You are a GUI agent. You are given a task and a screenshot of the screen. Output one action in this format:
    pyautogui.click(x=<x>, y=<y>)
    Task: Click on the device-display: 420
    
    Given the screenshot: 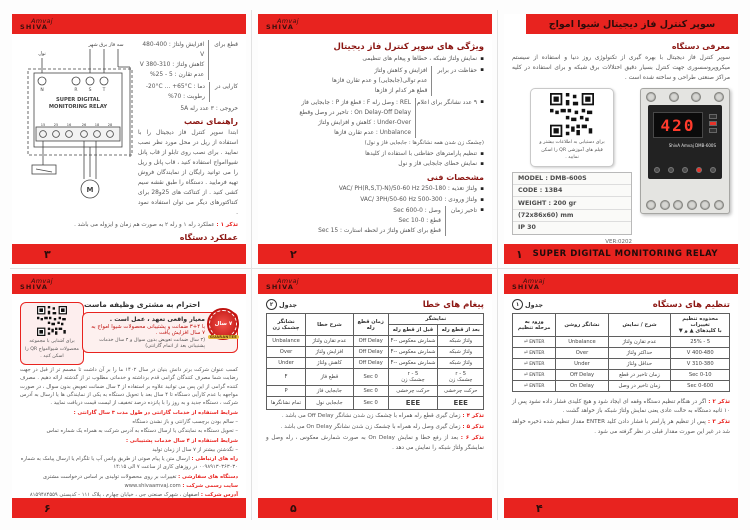 What is the action you would take?
    pyautogui.click(x=678, y=125)
    